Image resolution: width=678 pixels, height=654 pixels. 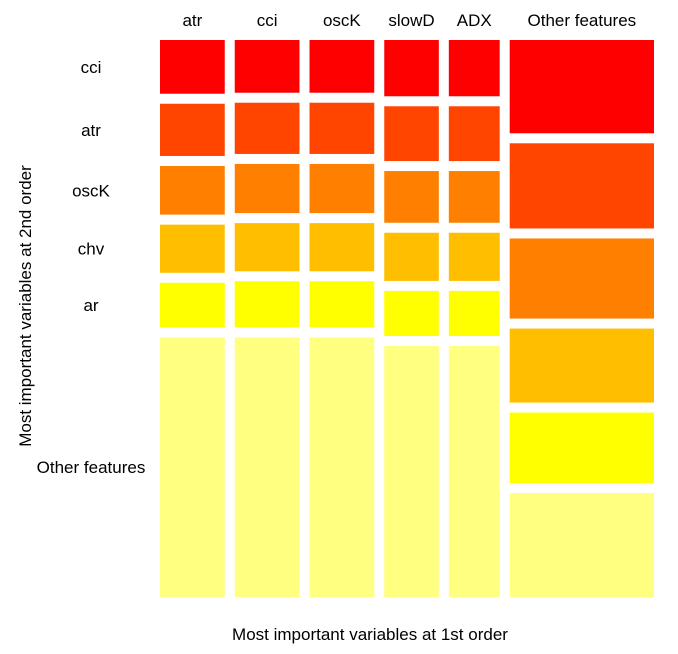 I want to click on y-tick-label: oscK, so click(x=91, y=190).